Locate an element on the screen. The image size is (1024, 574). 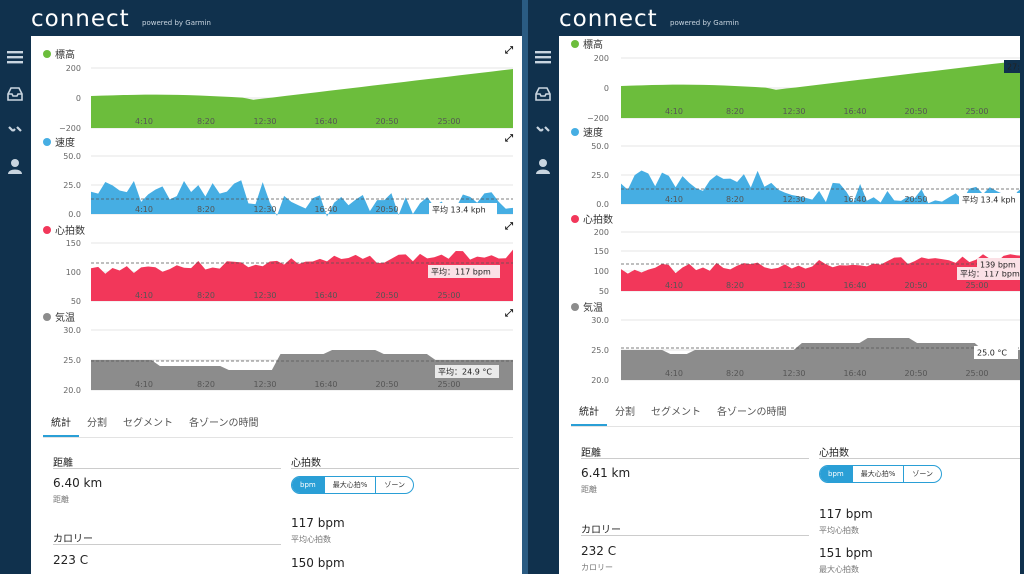
speed-xtick-2: 12:30 is located at coordinates (264, 209).